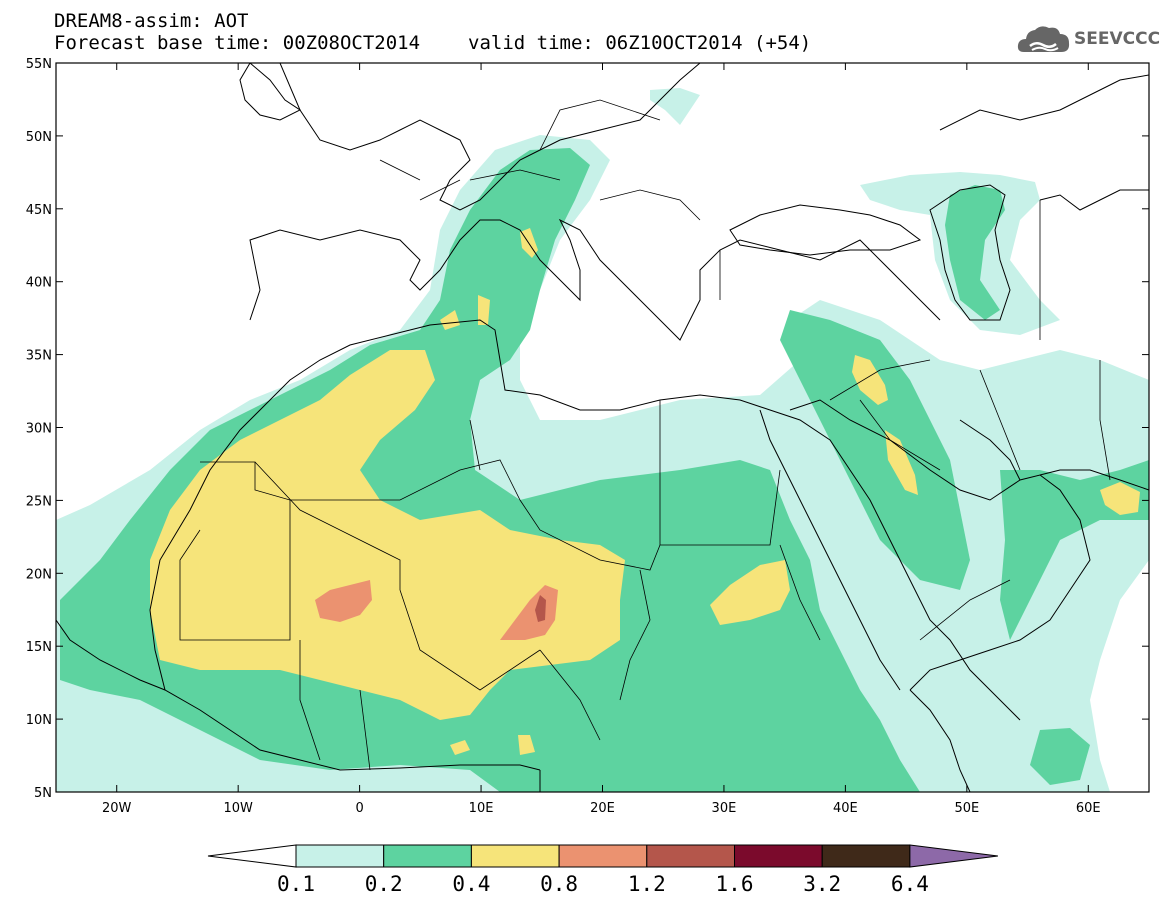  I want to click on colorbar-level-label: 1.6, so click(735, 884).